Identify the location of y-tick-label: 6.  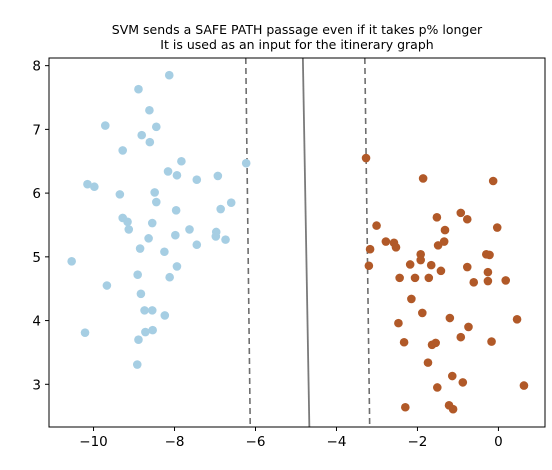
(36, 194).